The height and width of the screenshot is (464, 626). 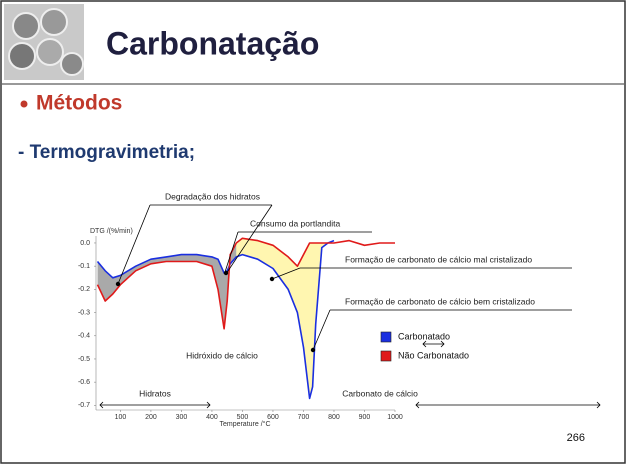 I want to click on page-number: 266, so click(x=576, y=438).